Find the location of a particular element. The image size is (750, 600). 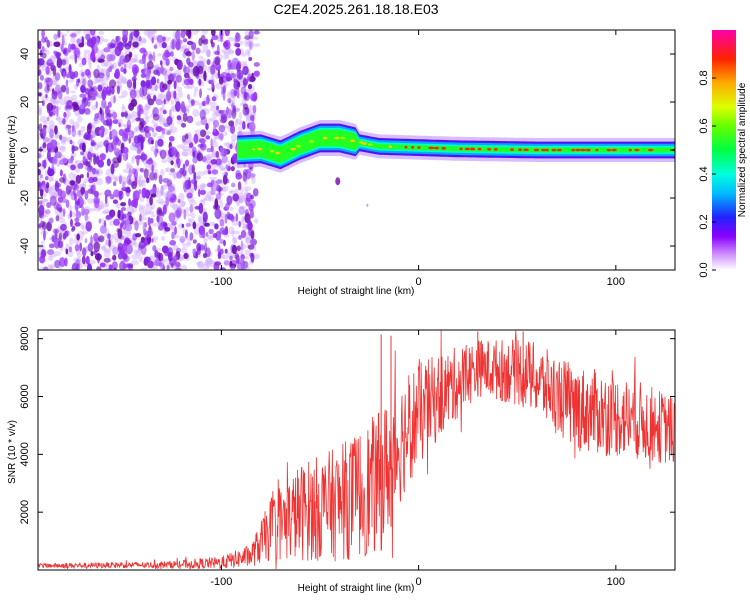

snr-y-tick-label: 8000 is located at coordinates (25, 338).